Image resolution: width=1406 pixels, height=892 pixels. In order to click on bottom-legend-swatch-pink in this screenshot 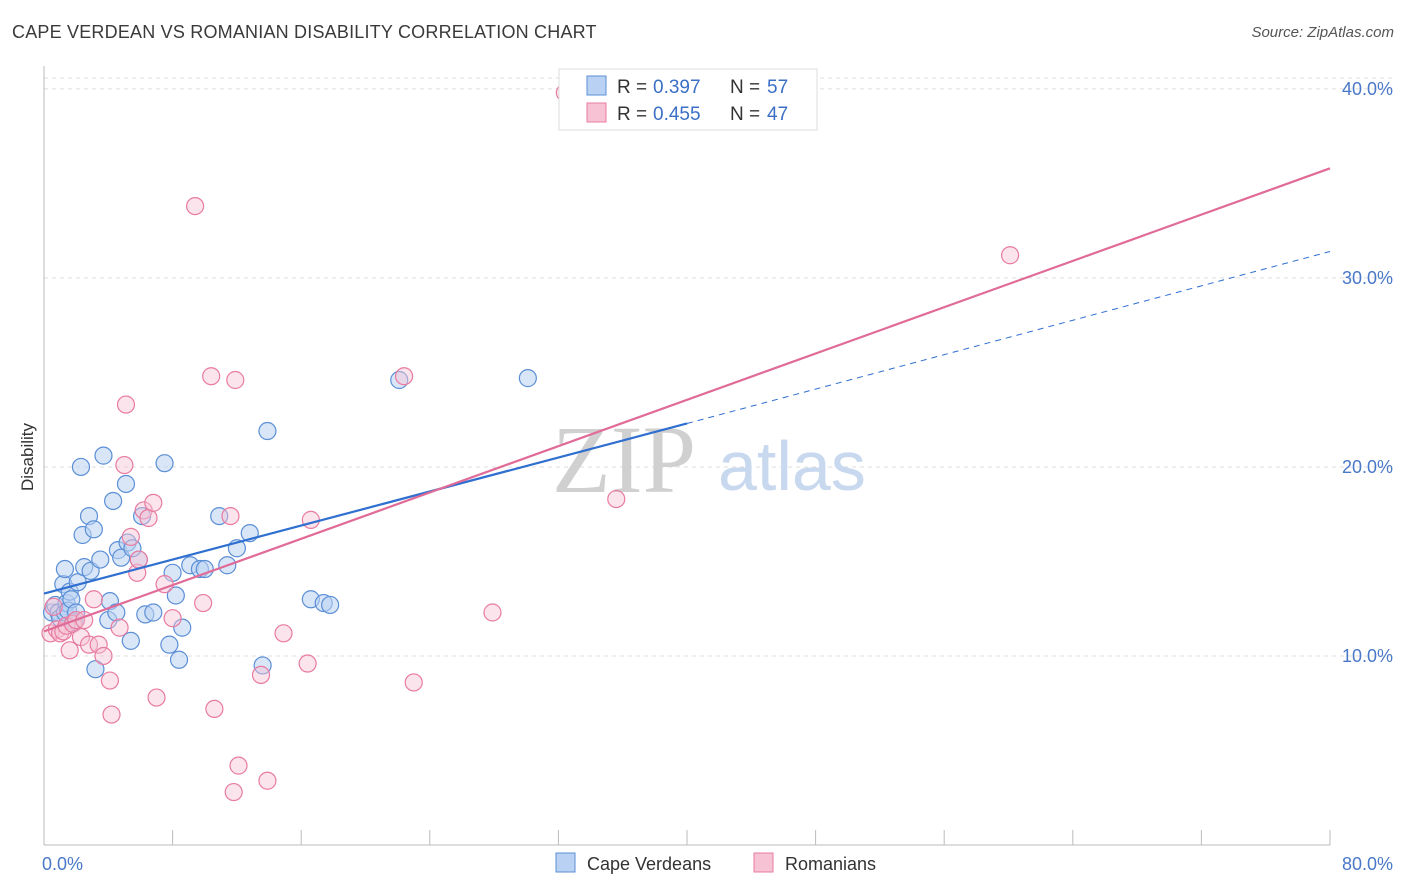, I will do `click(763, 862)`.